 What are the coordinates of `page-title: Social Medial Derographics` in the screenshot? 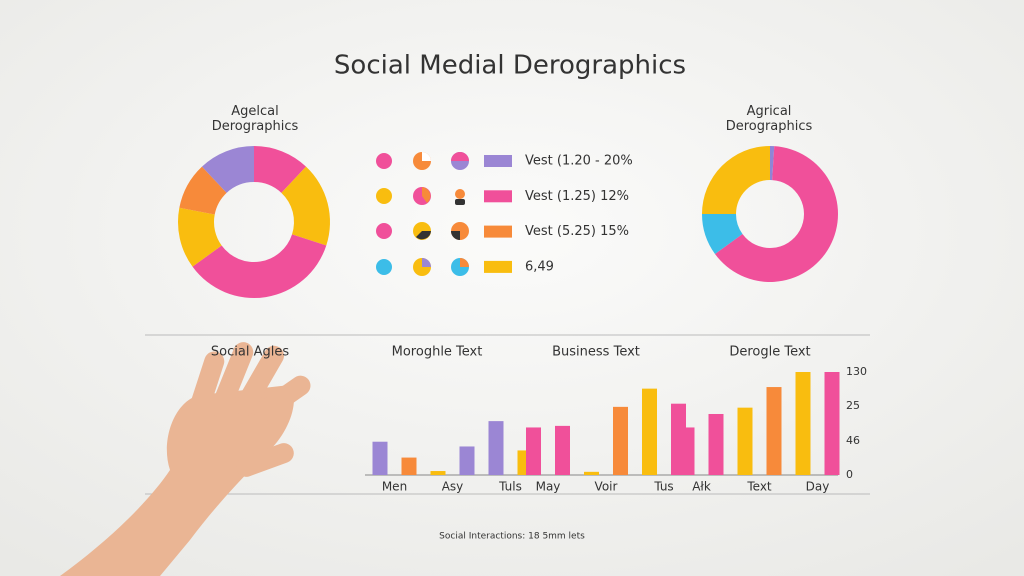 It's located at (510, 66).